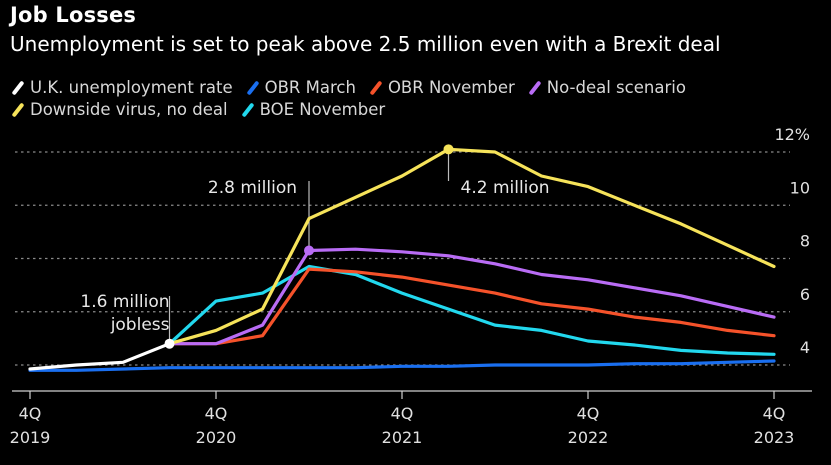 The height and width of the screenshot is (465, 831). What do you see at coordinates (616, 87) in the screenshot?
I see `legend-label: No-deal scenario` at bounding box center [616, 87].